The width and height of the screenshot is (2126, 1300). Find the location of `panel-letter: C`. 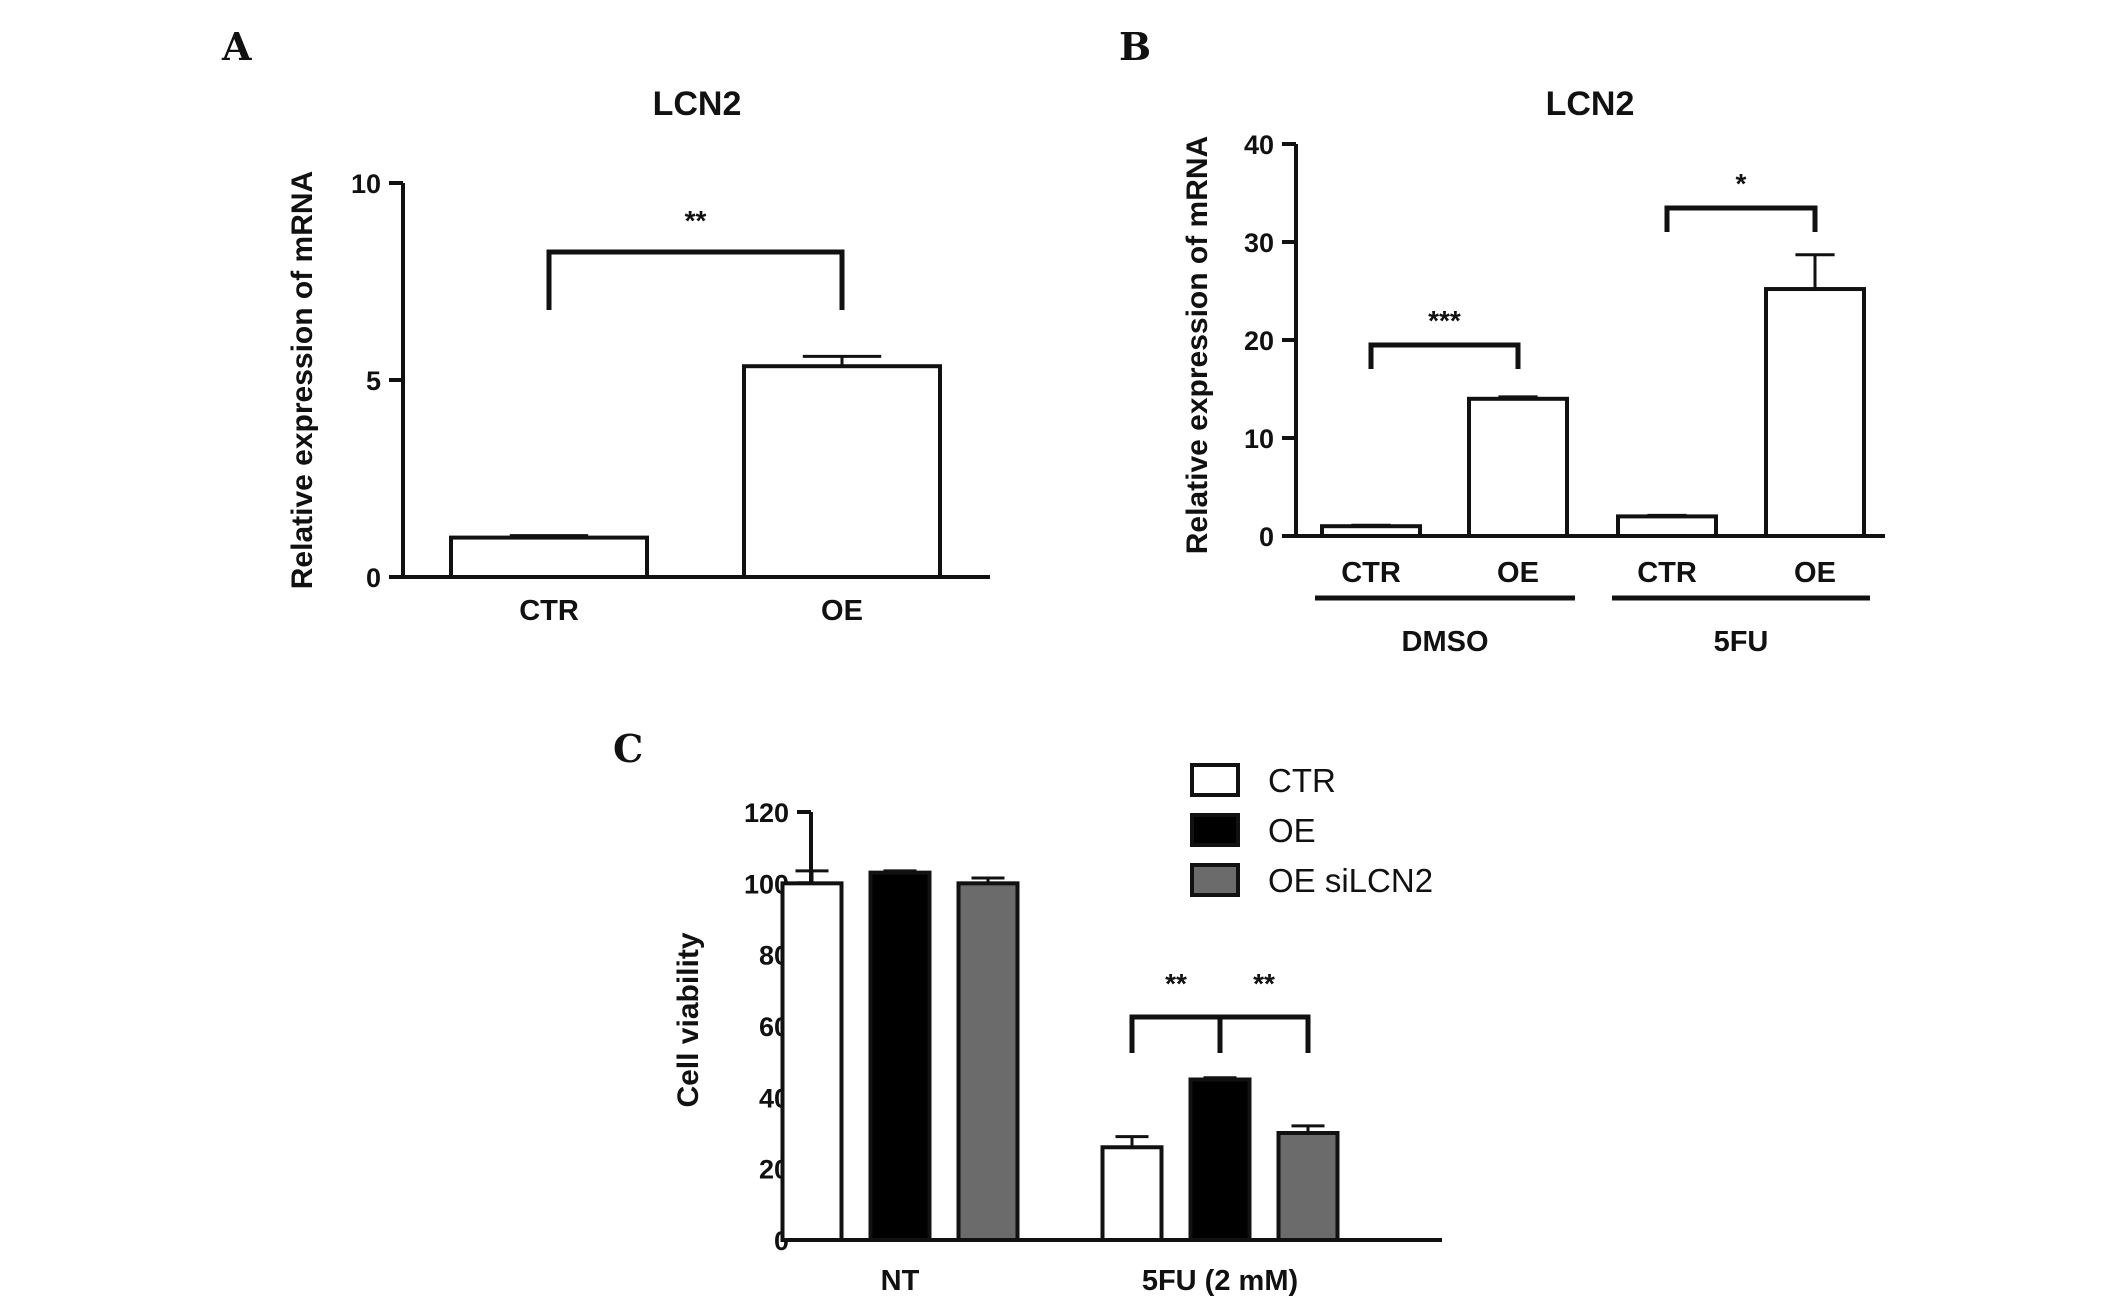

panel-letter: C is located at coordinates (628, 748).